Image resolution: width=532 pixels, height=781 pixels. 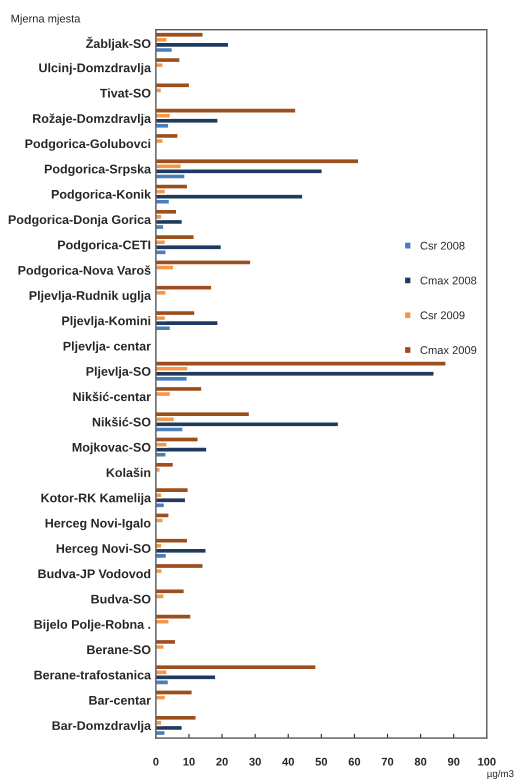 I want to click on y-tick-label: Bar-Domzdravlja, so click(x=102, y=726).